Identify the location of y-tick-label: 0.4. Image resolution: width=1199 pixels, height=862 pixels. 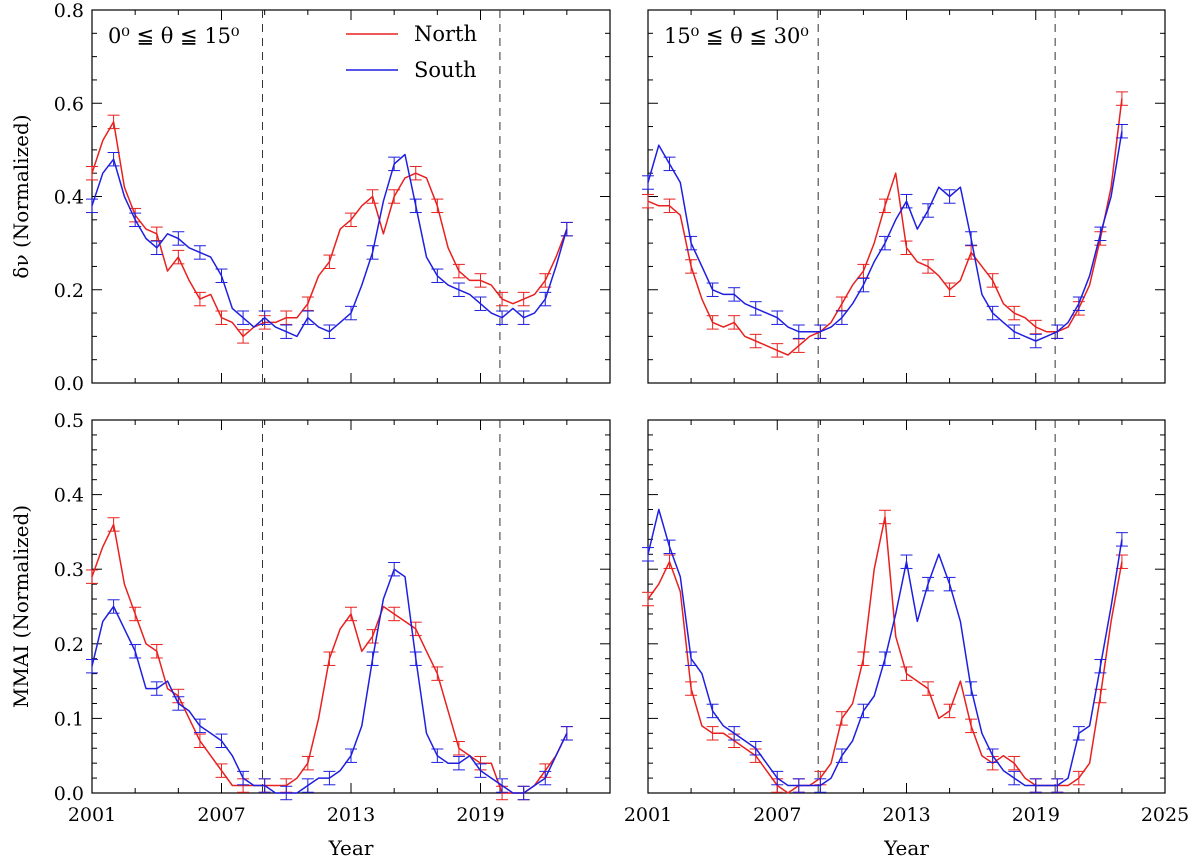
(69, 198).